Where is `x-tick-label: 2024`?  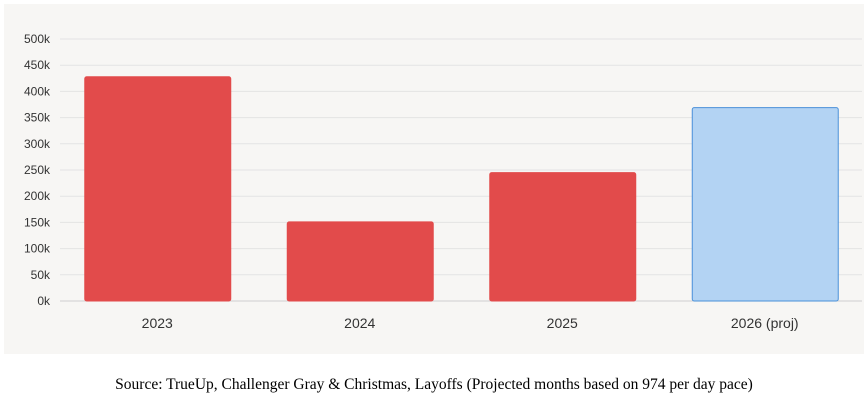
x-tick-label: 2024 is located at coordinates (359, 323).